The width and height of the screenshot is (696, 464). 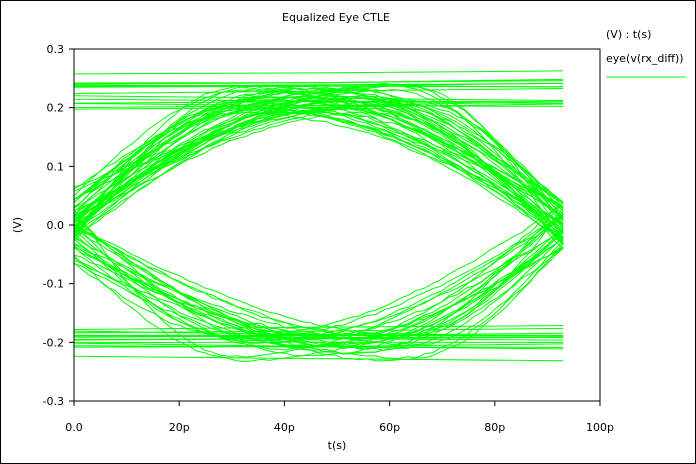 I want to click on y-tick-label: 0.3, so click(x=56, y=49).